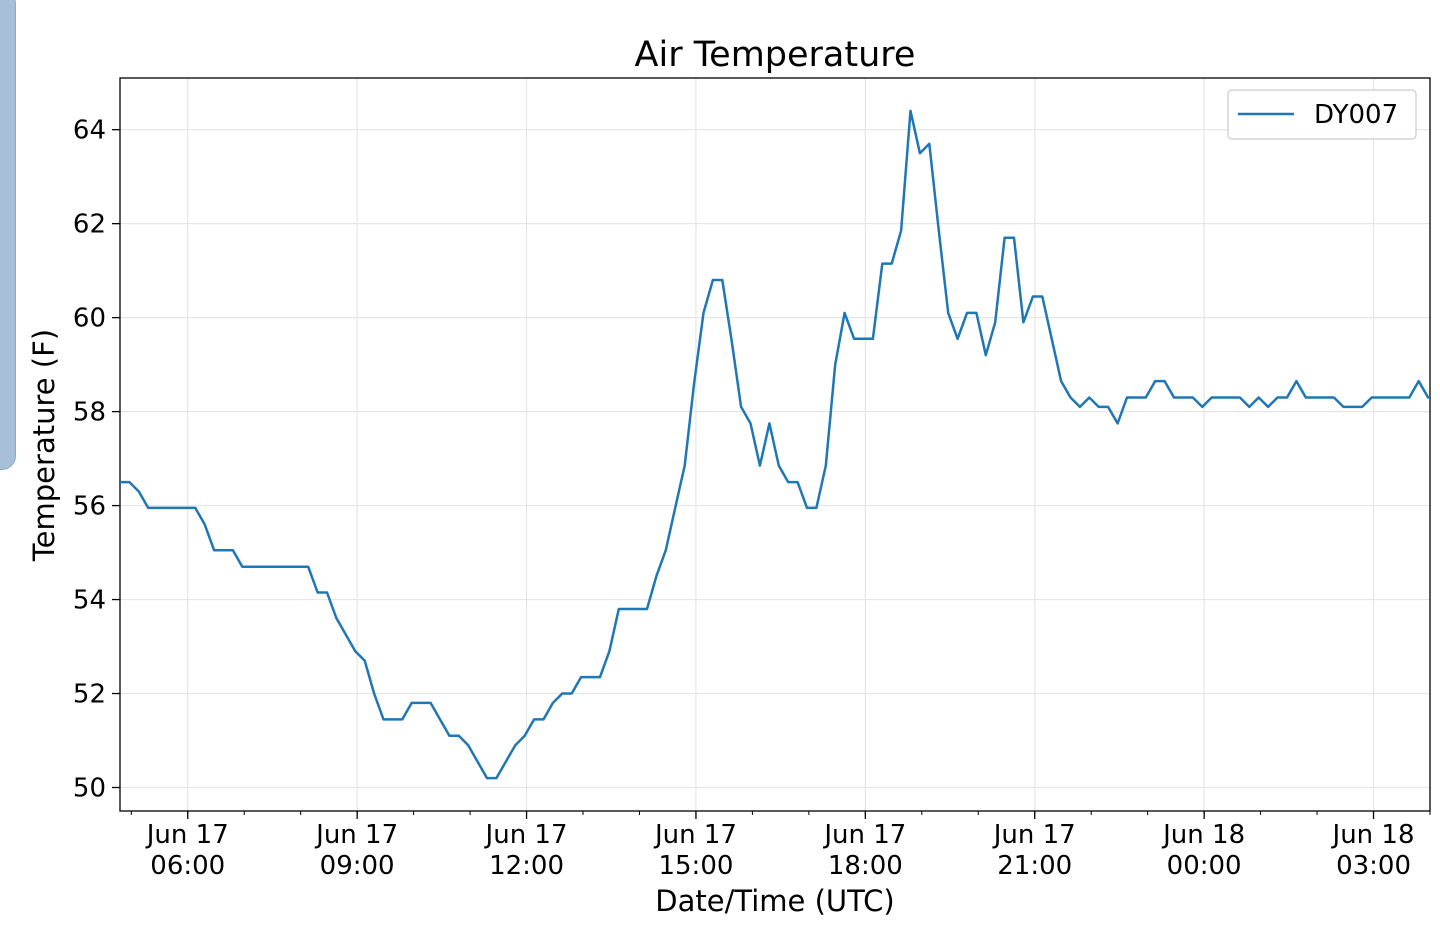 This screenshot has height=943, width=1440. Describe the element at coordinates (89, 507) in the screenshot. I see `y-tick-label: 56` at that location.